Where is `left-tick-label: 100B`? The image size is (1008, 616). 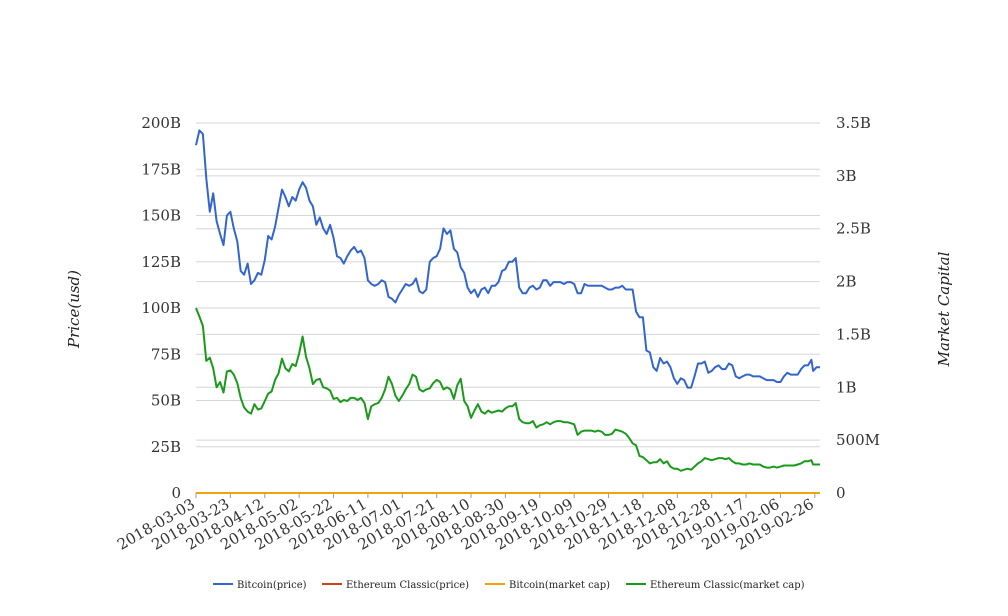
left-tick-label: 100B is located at coordinates (161, 308).